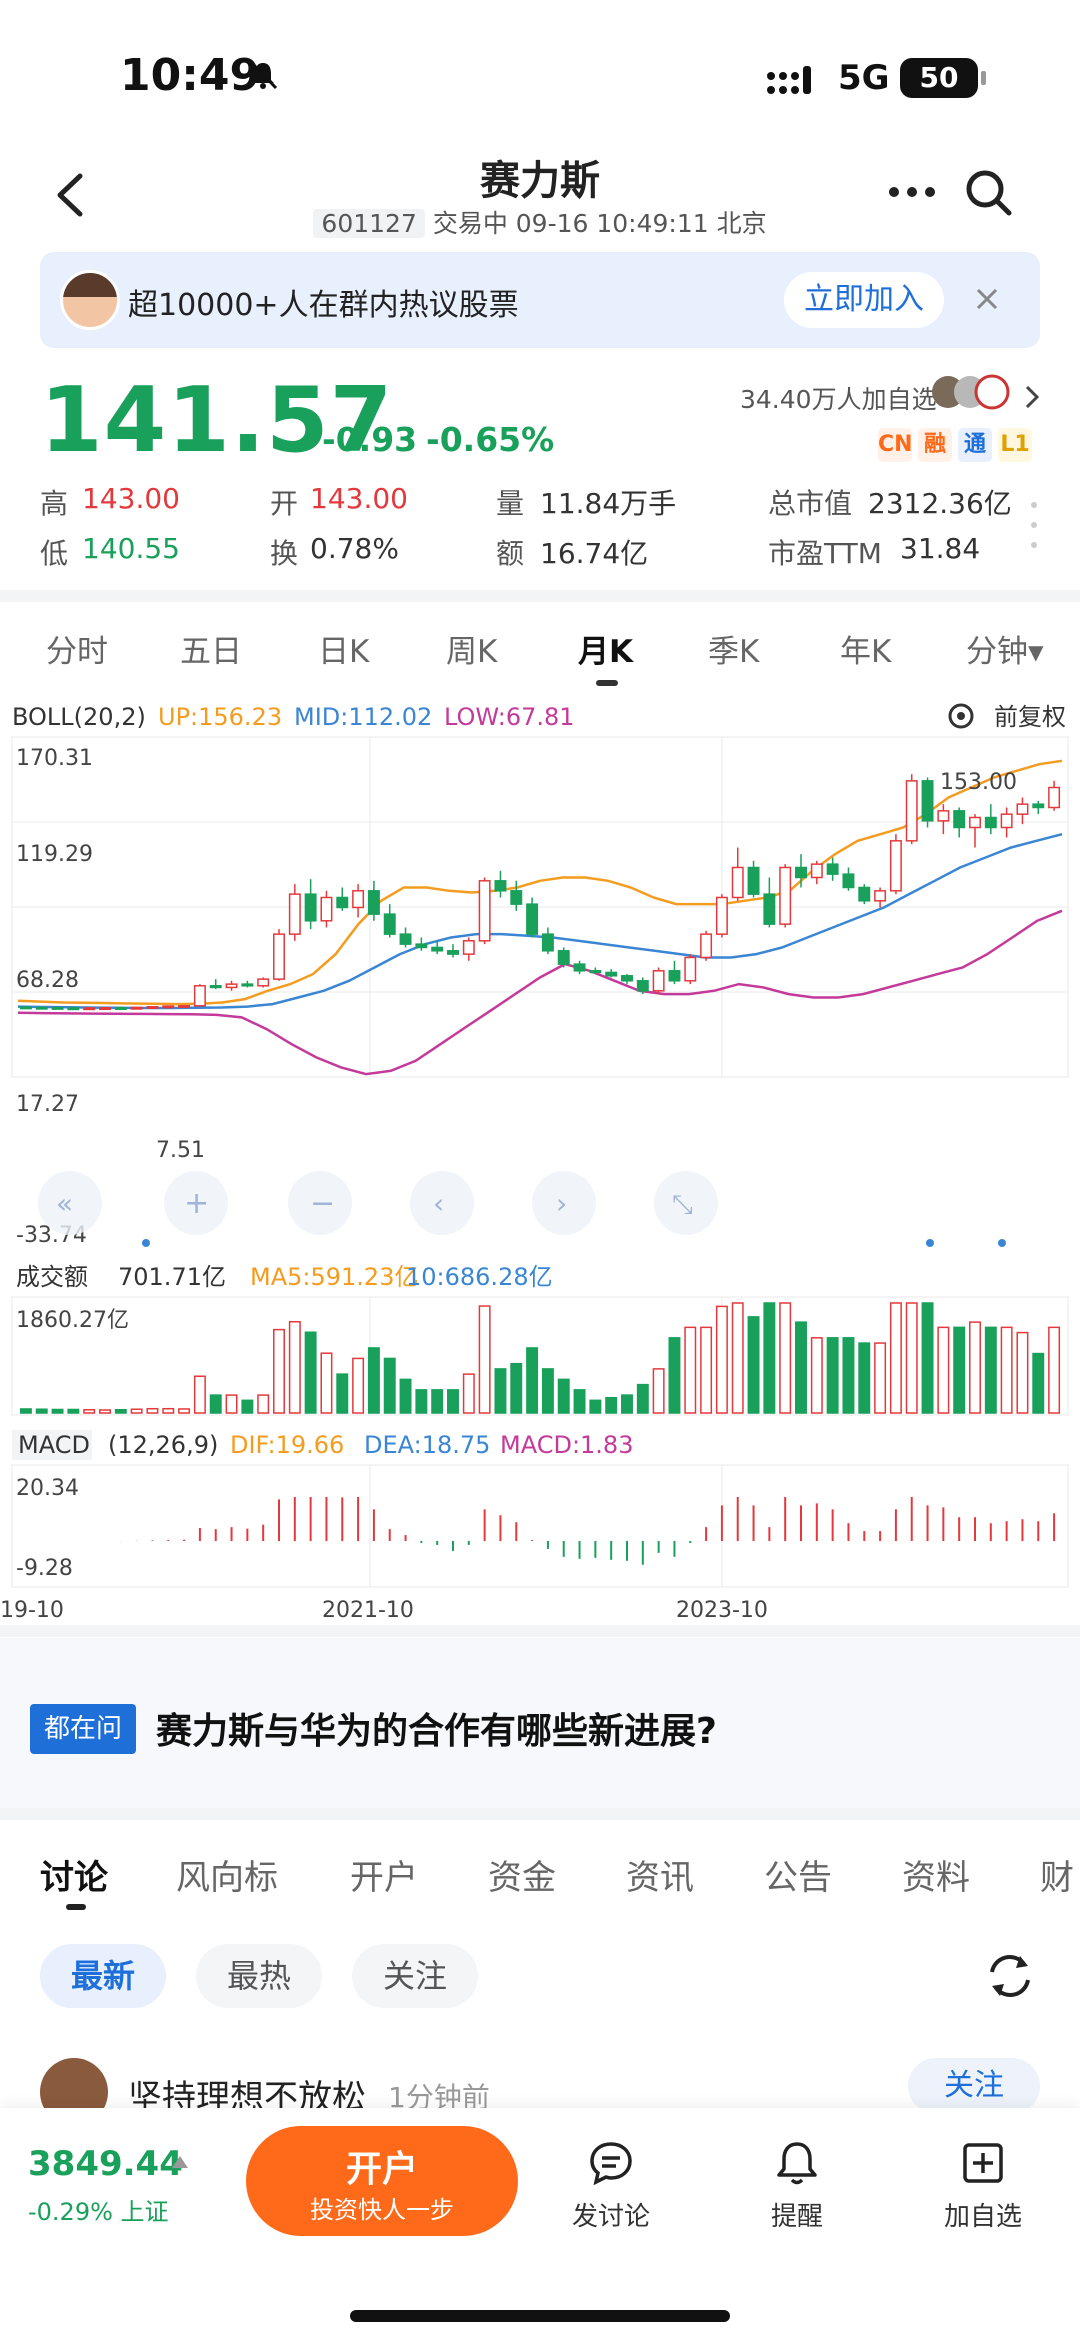 This screenshot has width=1080, height=2346. What do you see at coordinates (987, 299) in the screenshot?
I see `close-icon` at bounding box center [987, 299].